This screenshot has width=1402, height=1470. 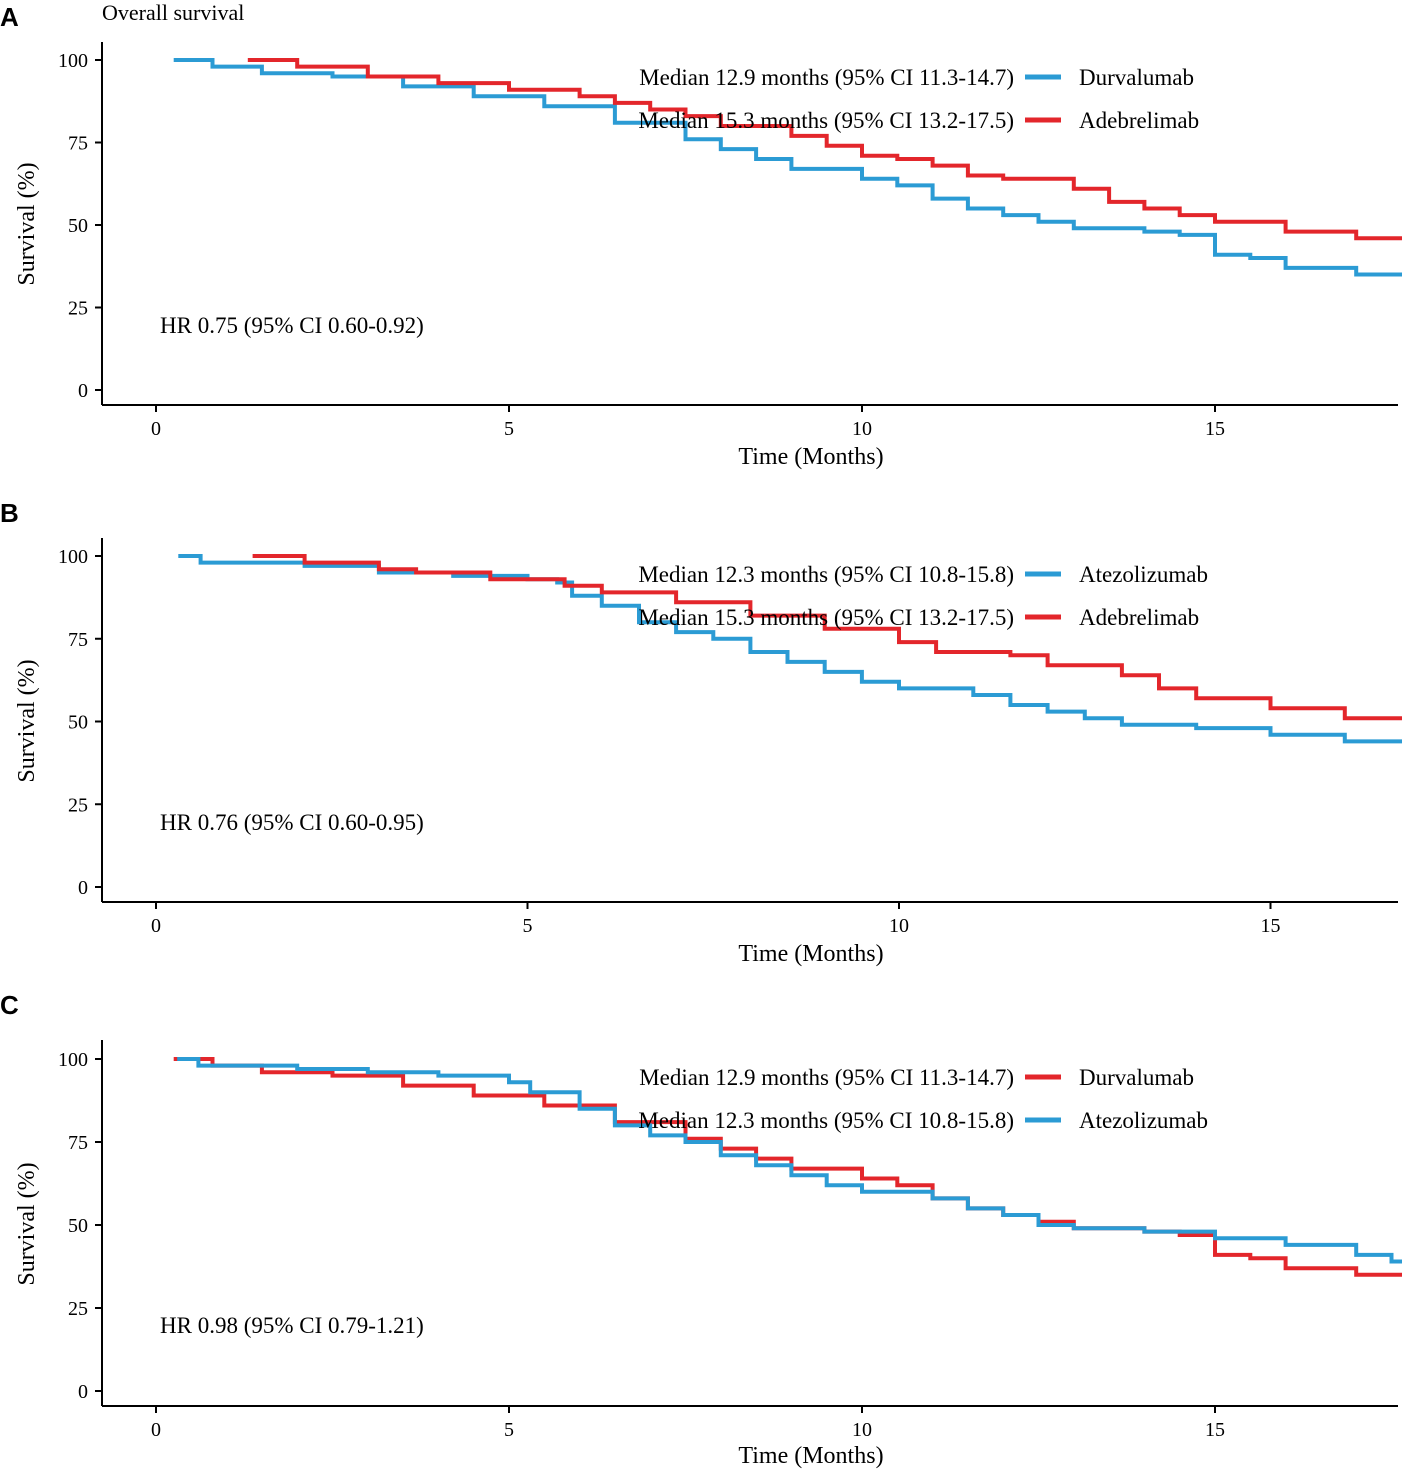 What do you see at coordinates (292, 822) in the screenshot?
I see `hr-annotation: HR 0.76 (95% CI 0.60-0.95)` at bounding box center [292, 822].